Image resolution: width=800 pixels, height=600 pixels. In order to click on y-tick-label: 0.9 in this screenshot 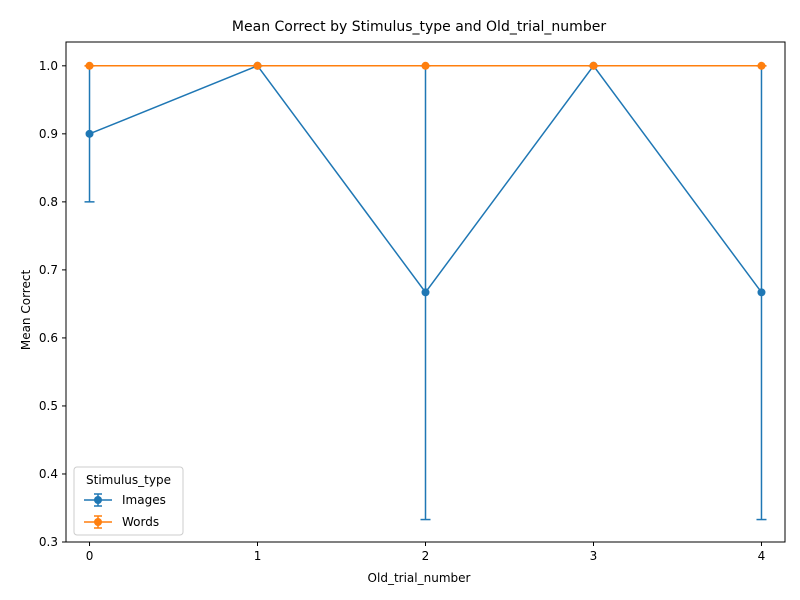, I will do `click(48, 134)`.